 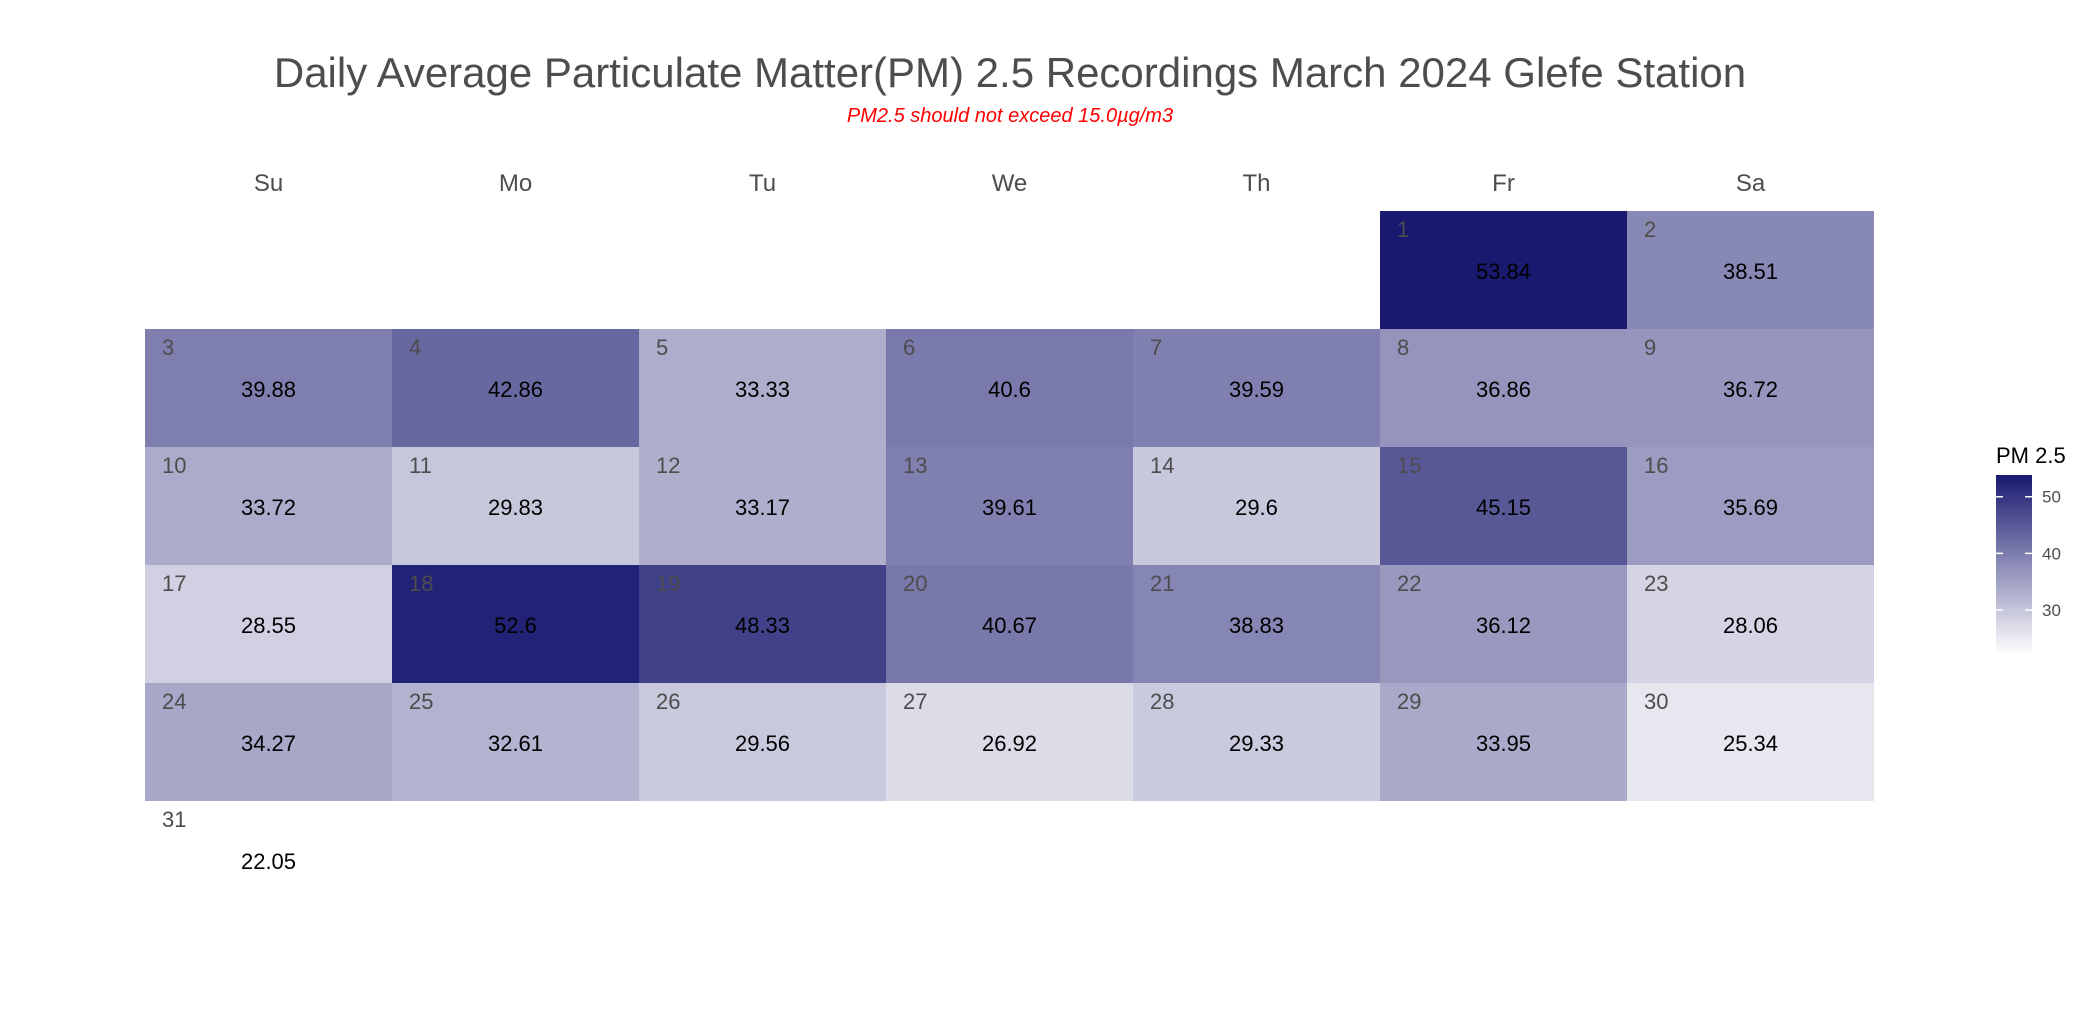 What do you see at coordinates (1162, 701) in the screenshot?
I see `day-number: 28` at bounding box center [1162, 701].